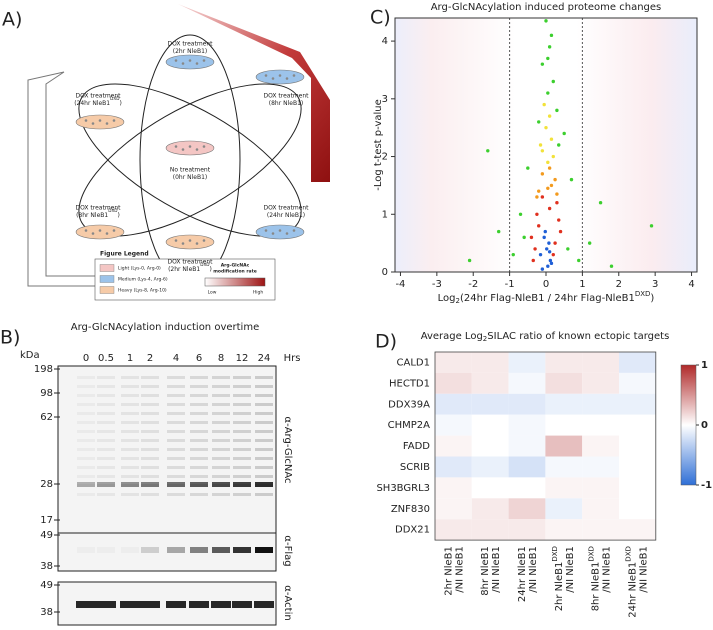  What do you see at coordinates (130, 358) in the screenshot?
I see `lane-label: 1` at bounding box center [130, 358].